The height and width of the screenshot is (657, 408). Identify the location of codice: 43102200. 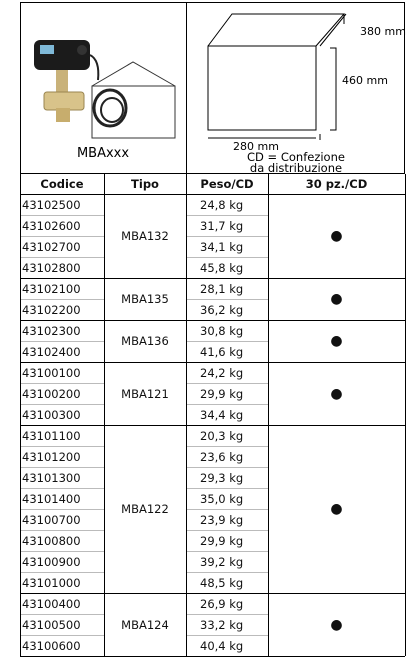
(51, 309).